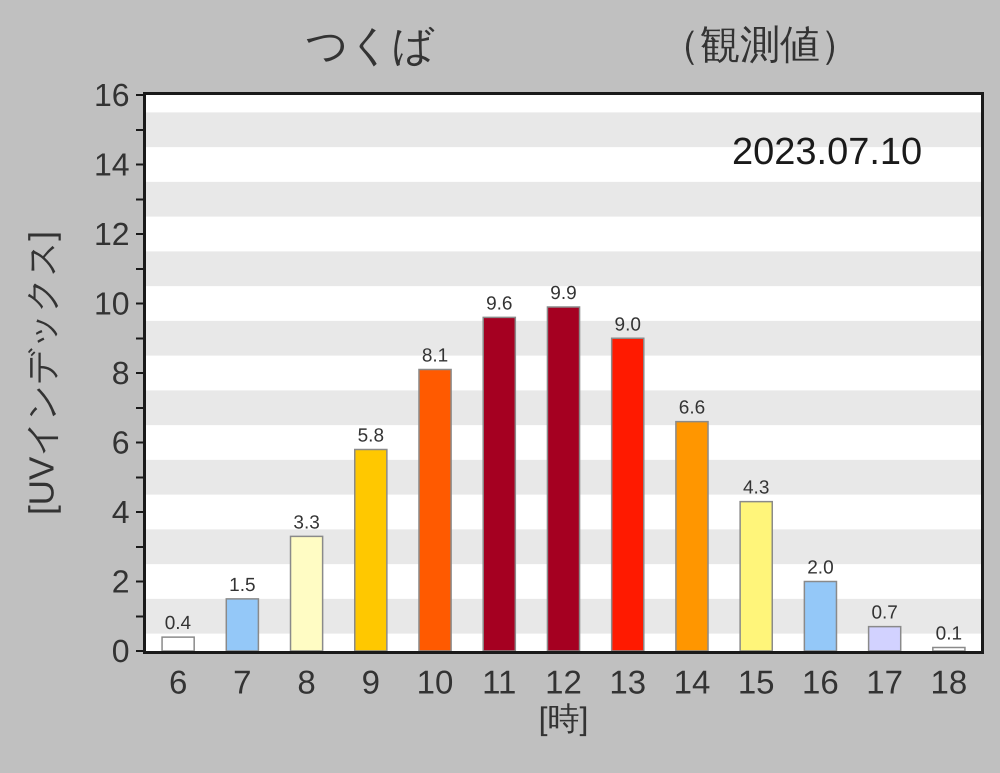 This screenshot has width=1000, height=773. What do you see at coordinates (627, 325) in the screenshot?
I see `data-label: 9.0` at bounding box center [627, 325].